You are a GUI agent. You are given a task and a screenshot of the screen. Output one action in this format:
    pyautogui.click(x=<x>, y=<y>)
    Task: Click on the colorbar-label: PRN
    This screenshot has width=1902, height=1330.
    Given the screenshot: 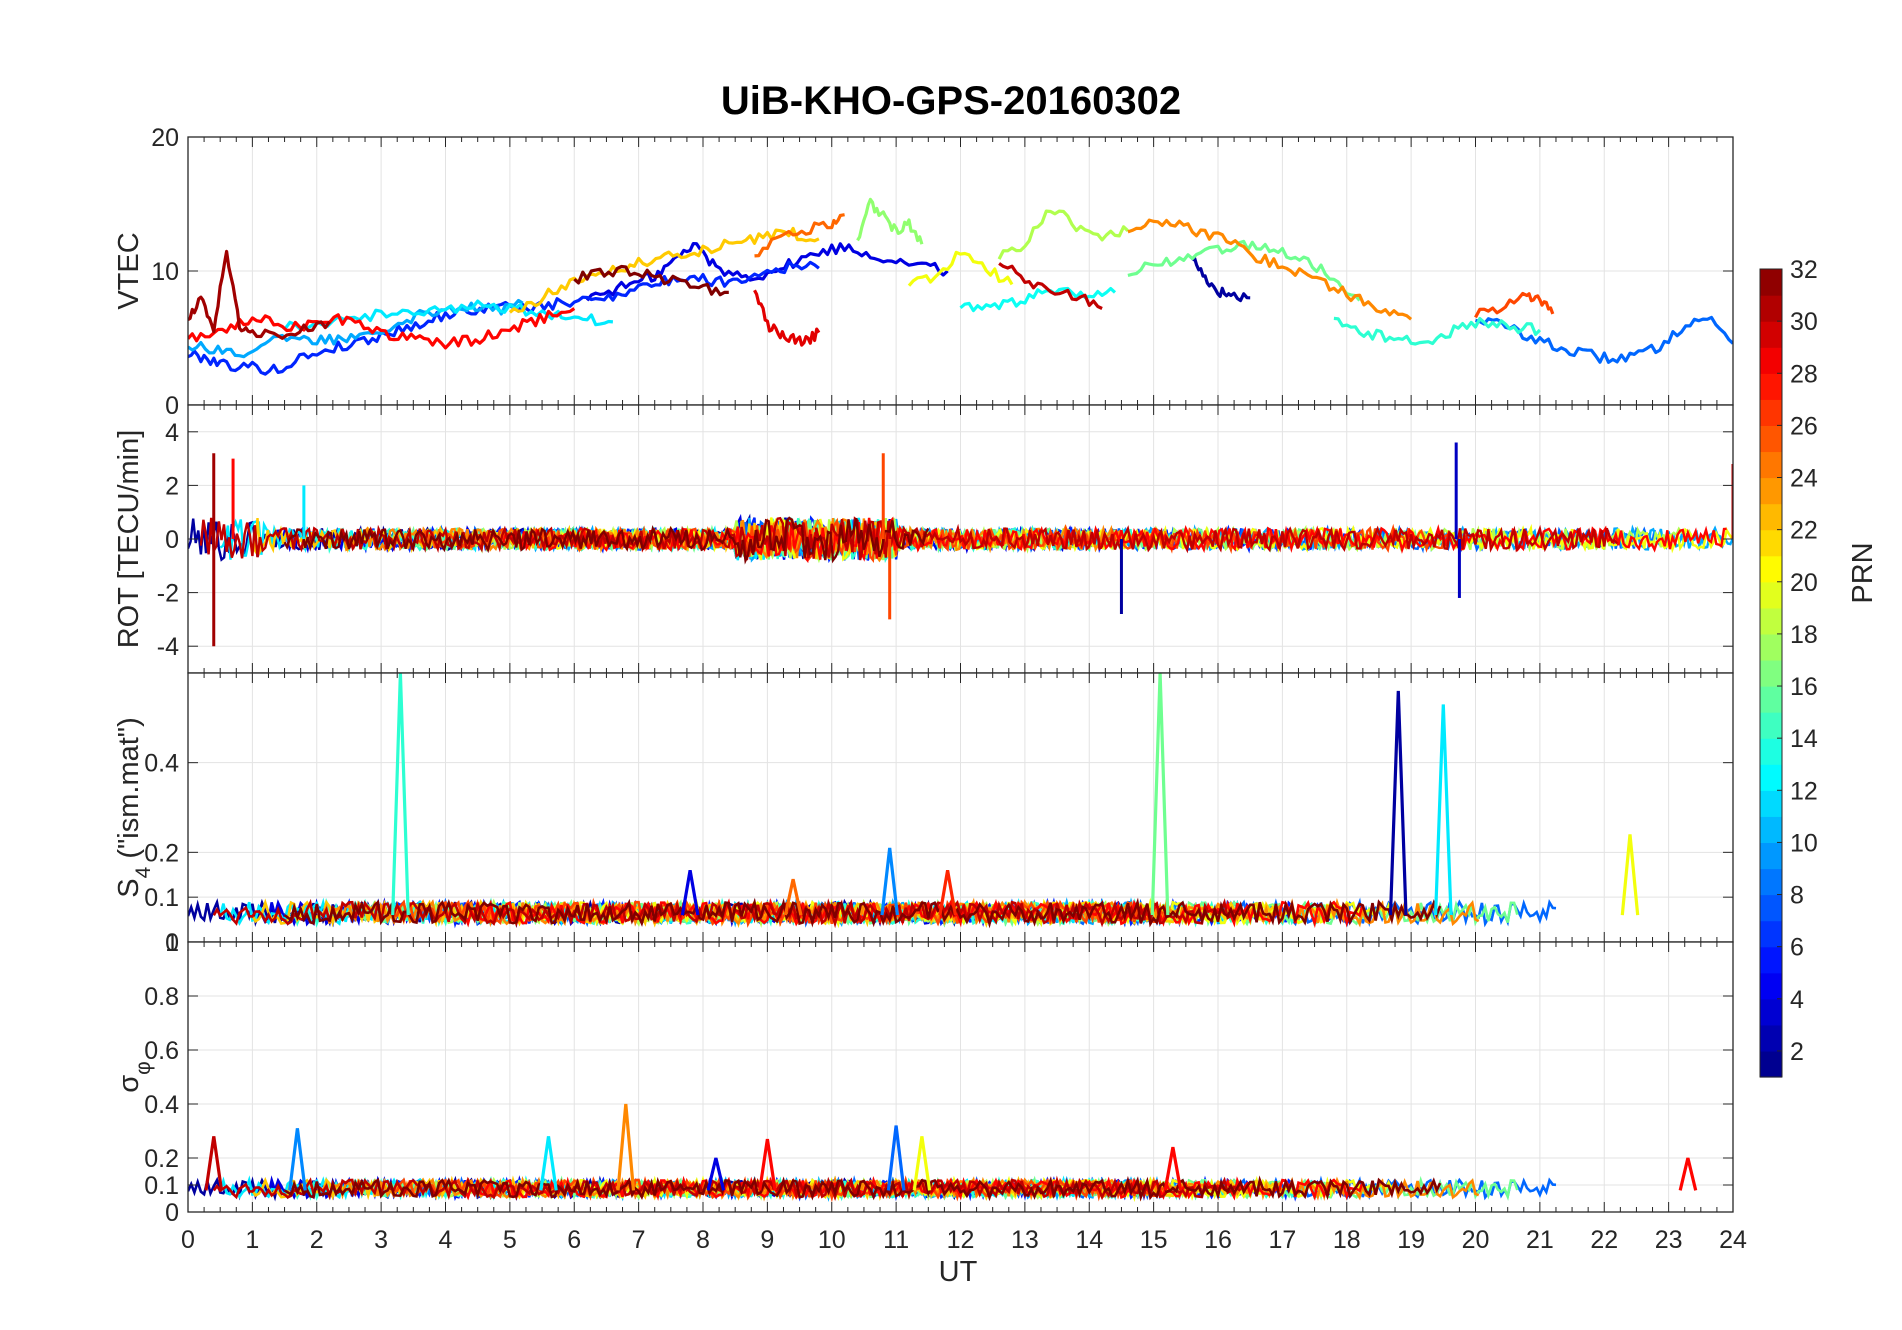 What is the action you would take?
    pyautogui.click(x=1863, y=572)
    